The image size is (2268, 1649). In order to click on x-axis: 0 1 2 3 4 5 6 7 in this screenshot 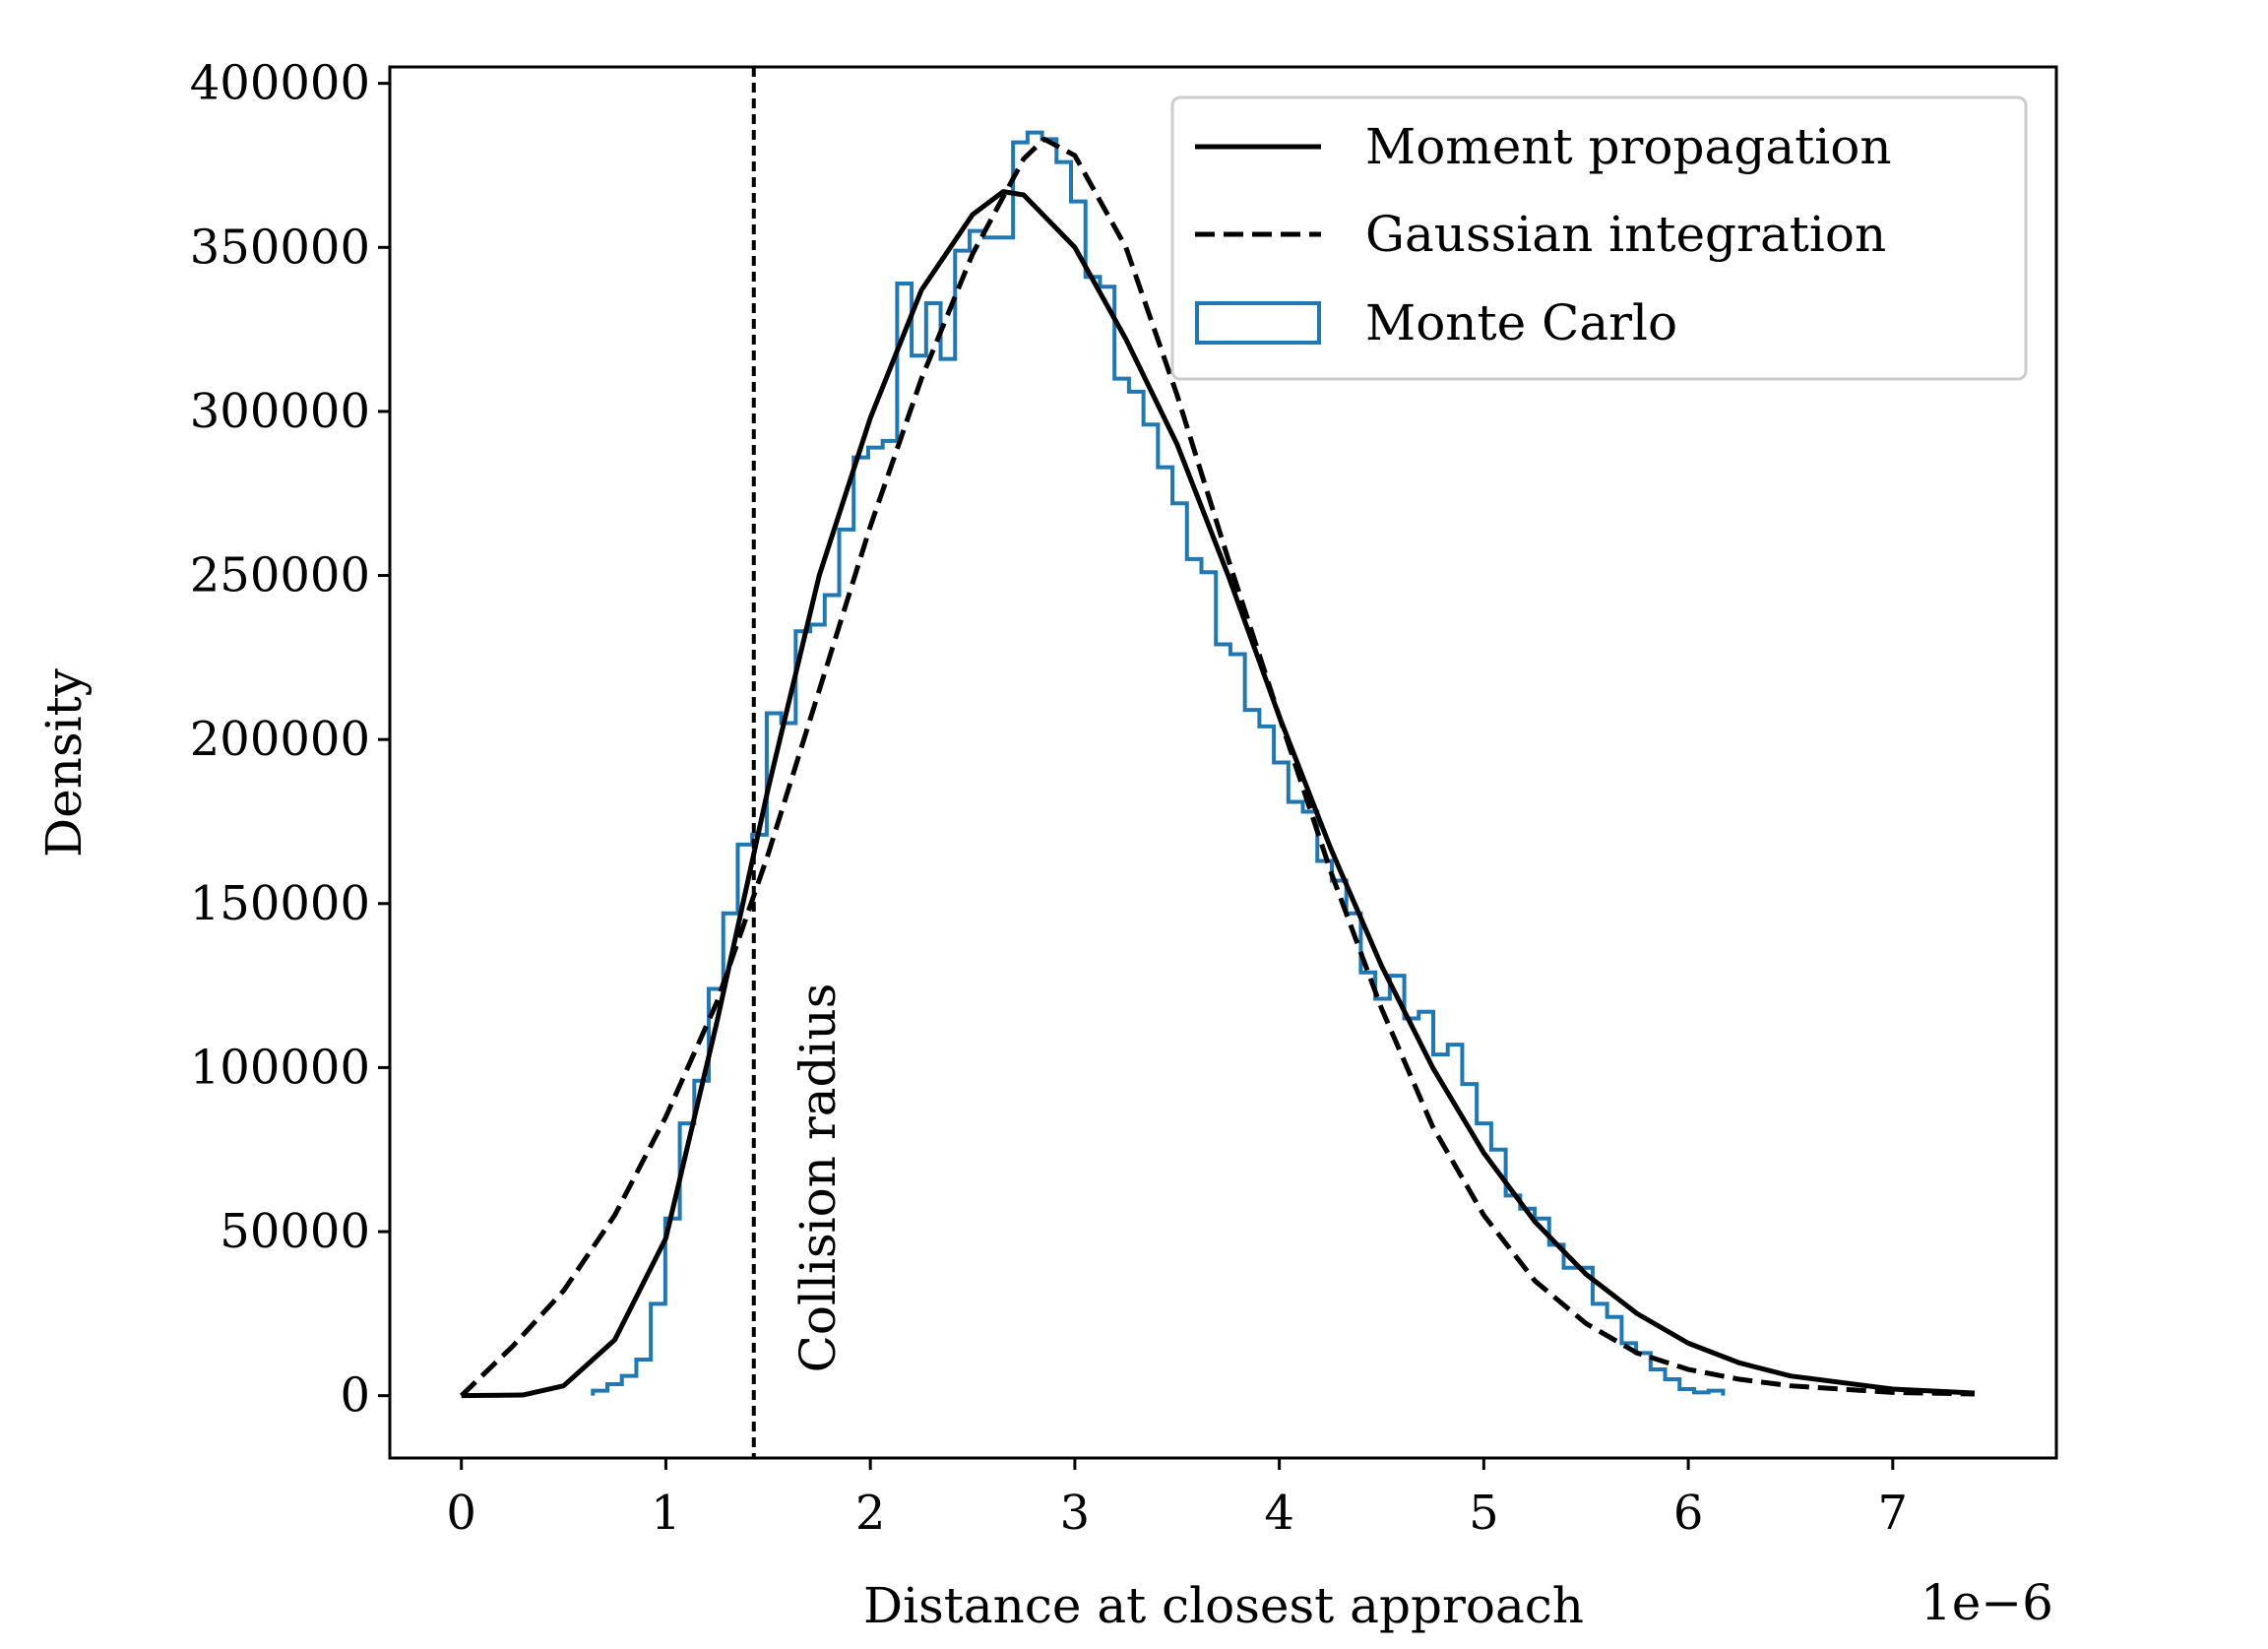, I will do `click(1177, 1499)`.